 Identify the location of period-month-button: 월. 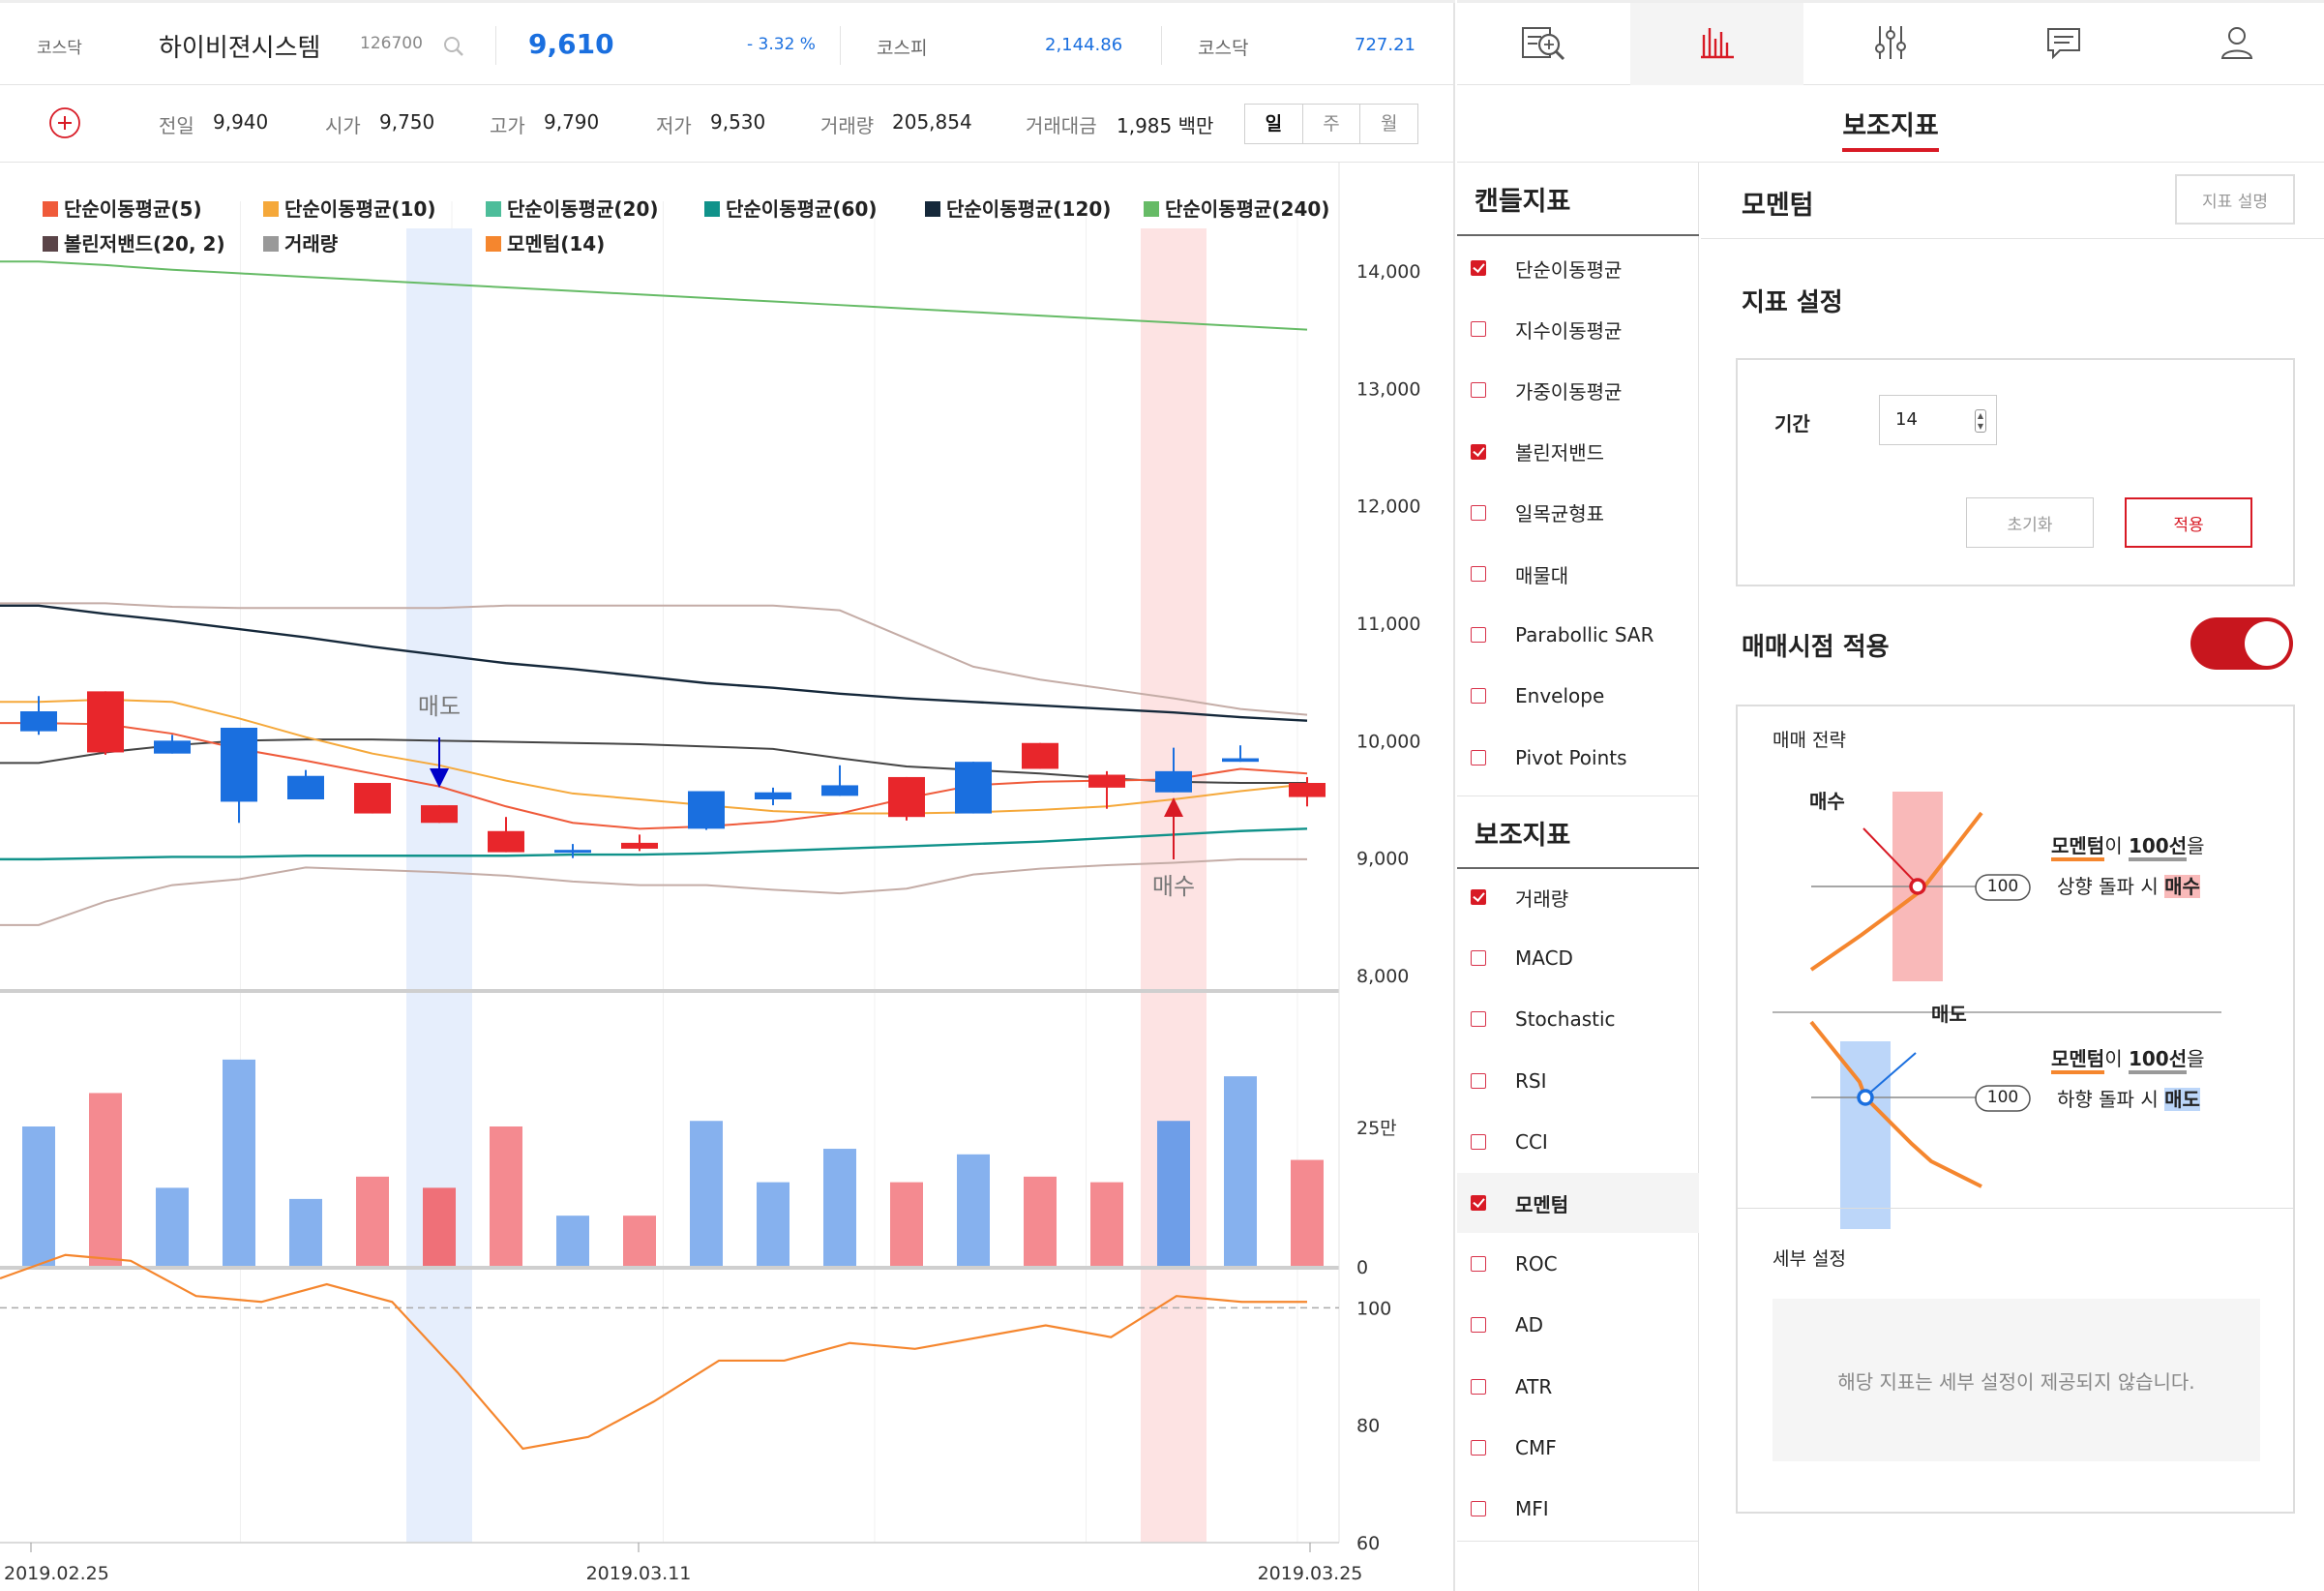
(1389, 124).